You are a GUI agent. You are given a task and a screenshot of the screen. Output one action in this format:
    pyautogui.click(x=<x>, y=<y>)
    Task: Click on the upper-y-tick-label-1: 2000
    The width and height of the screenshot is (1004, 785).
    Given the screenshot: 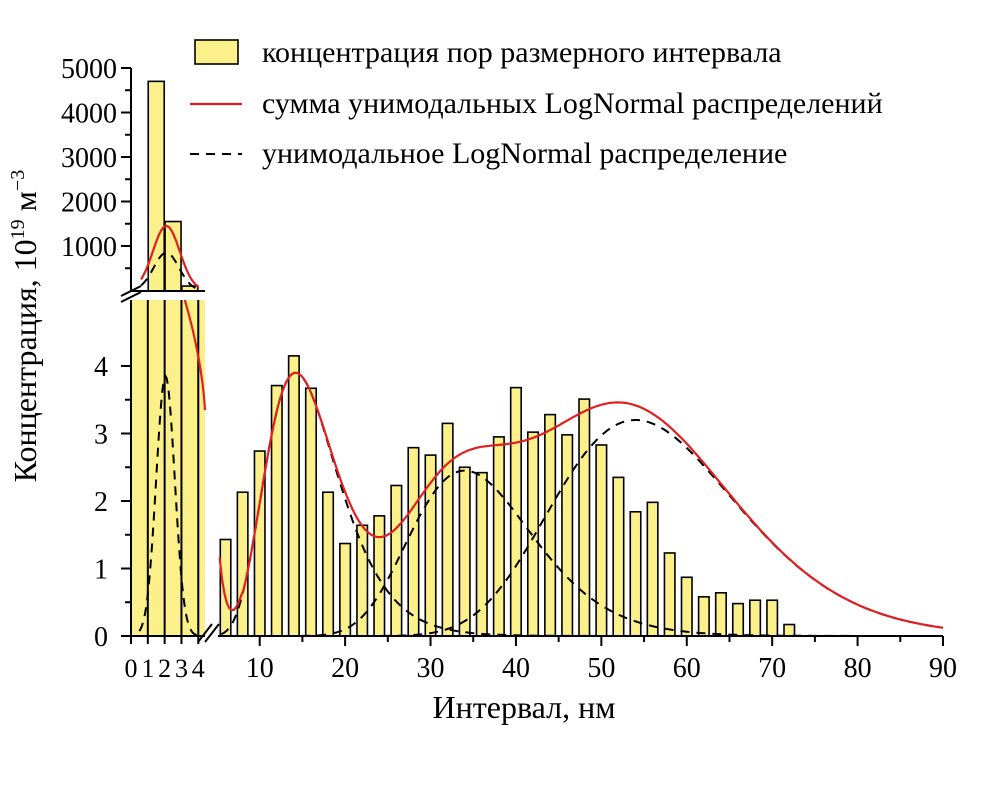 What is the action you would take?
    pyautogui.click(x=89, y=203)
    